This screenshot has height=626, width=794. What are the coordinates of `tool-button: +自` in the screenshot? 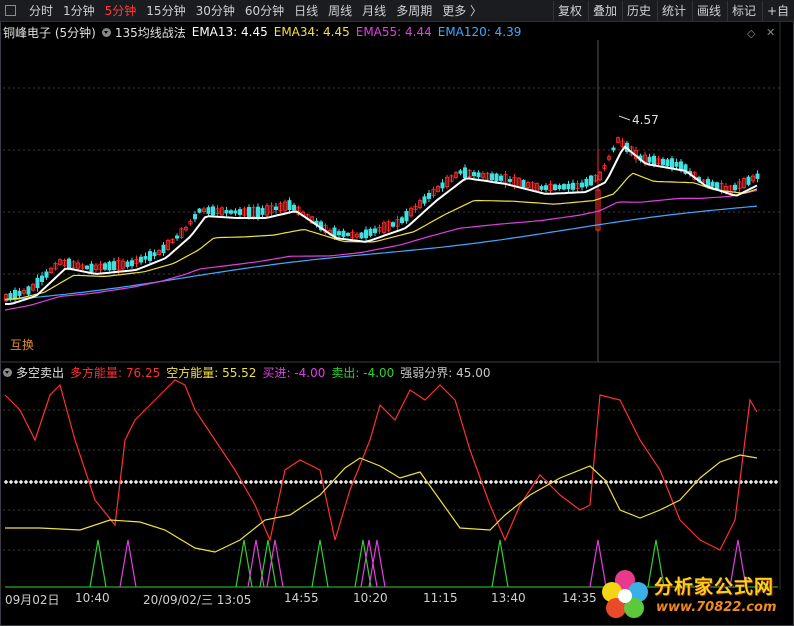 It's located at (777, 11).